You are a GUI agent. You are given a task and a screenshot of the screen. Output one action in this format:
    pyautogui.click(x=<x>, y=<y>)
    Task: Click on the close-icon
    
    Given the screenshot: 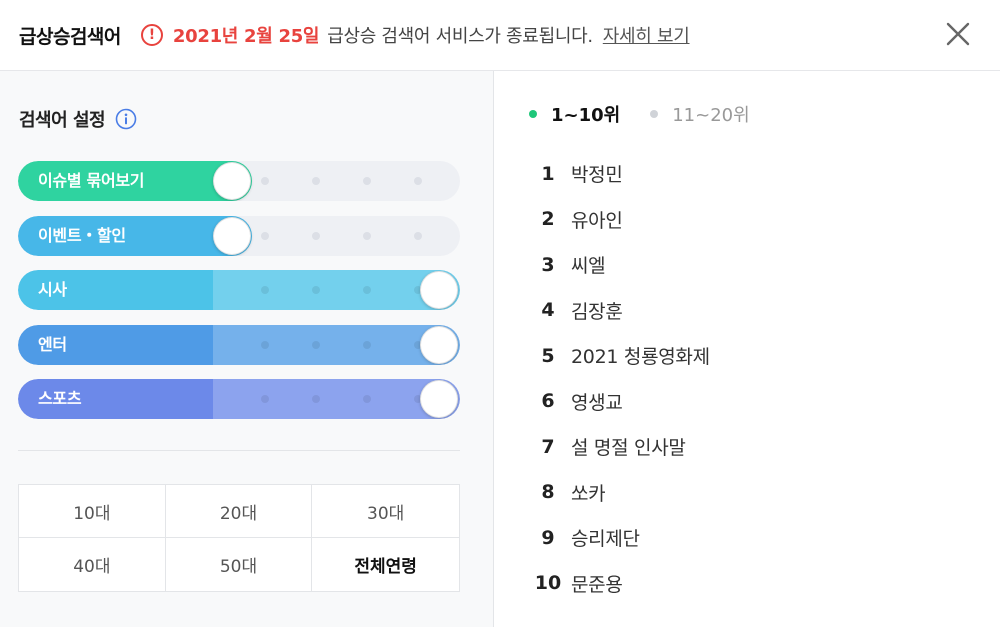 What is the action you would take?
    pyautogui.click(x=958, y=34)
    